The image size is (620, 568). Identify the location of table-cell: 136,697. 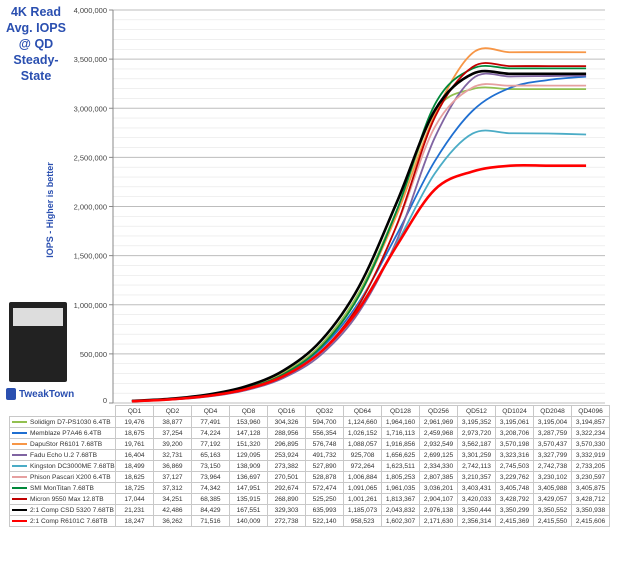
(248, 477).